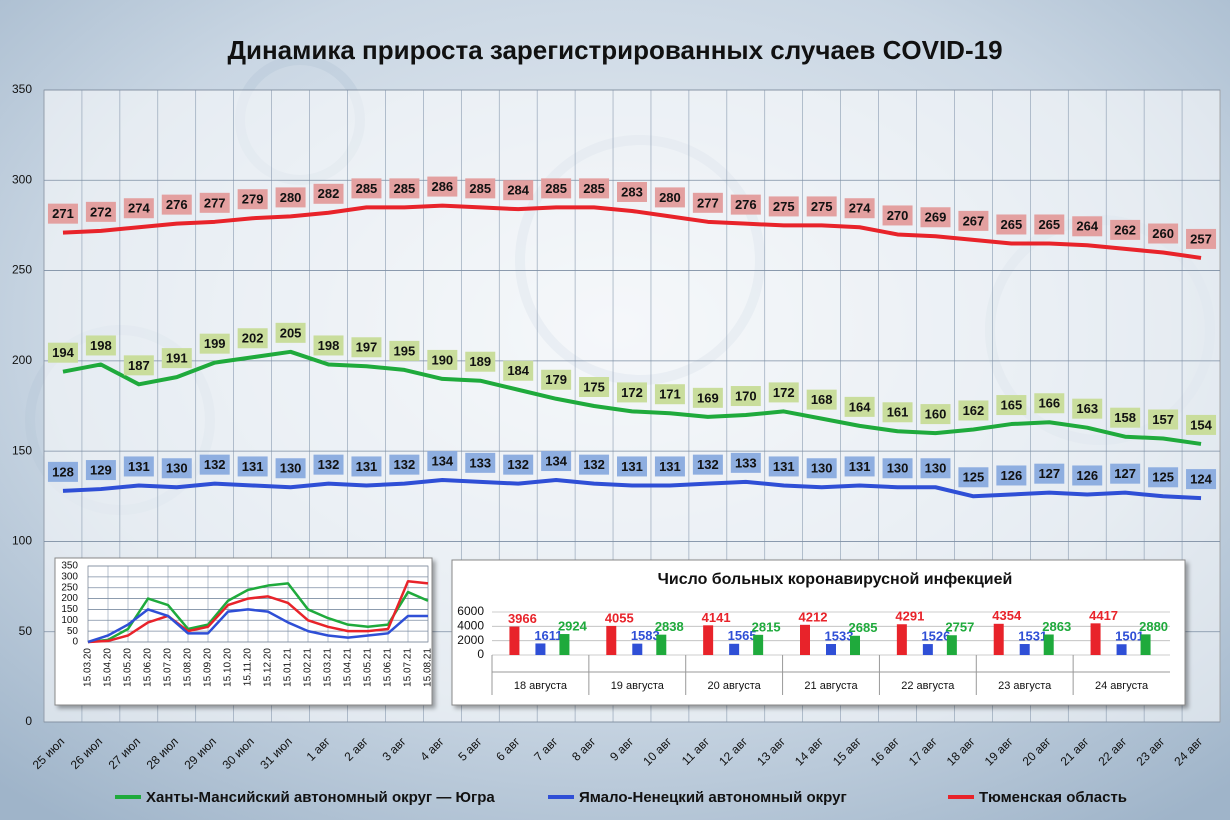 This screenshot has width=1230, height=820. I want to click on data-label: 2924, so click(573, 625).